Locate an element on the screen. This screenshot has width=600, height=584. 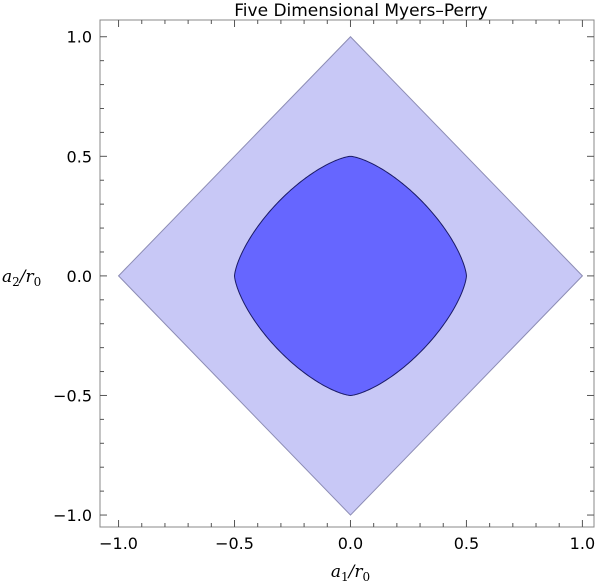
y-tick-label: 1.0 is located at coordinates (79, 37).